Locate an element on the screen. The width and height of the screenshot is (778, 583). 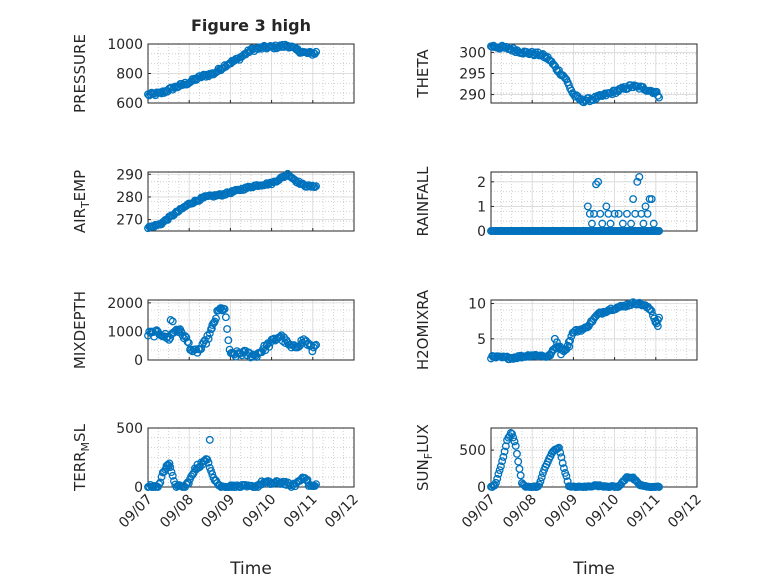
y-axis-label: TERRMSL is located at coordinates (81, 457).